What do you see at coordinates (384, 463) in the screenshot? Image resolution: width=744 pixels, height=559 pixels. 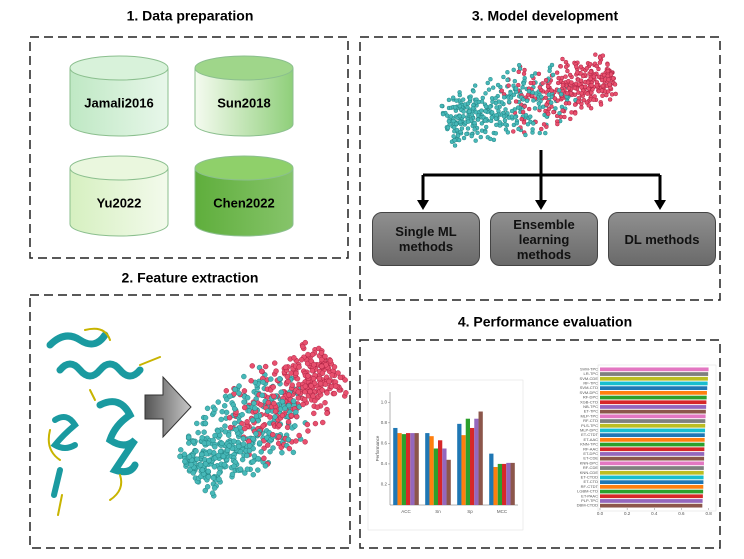 I see `y-tick-label: 0.4` at bounding box center [384, 463].